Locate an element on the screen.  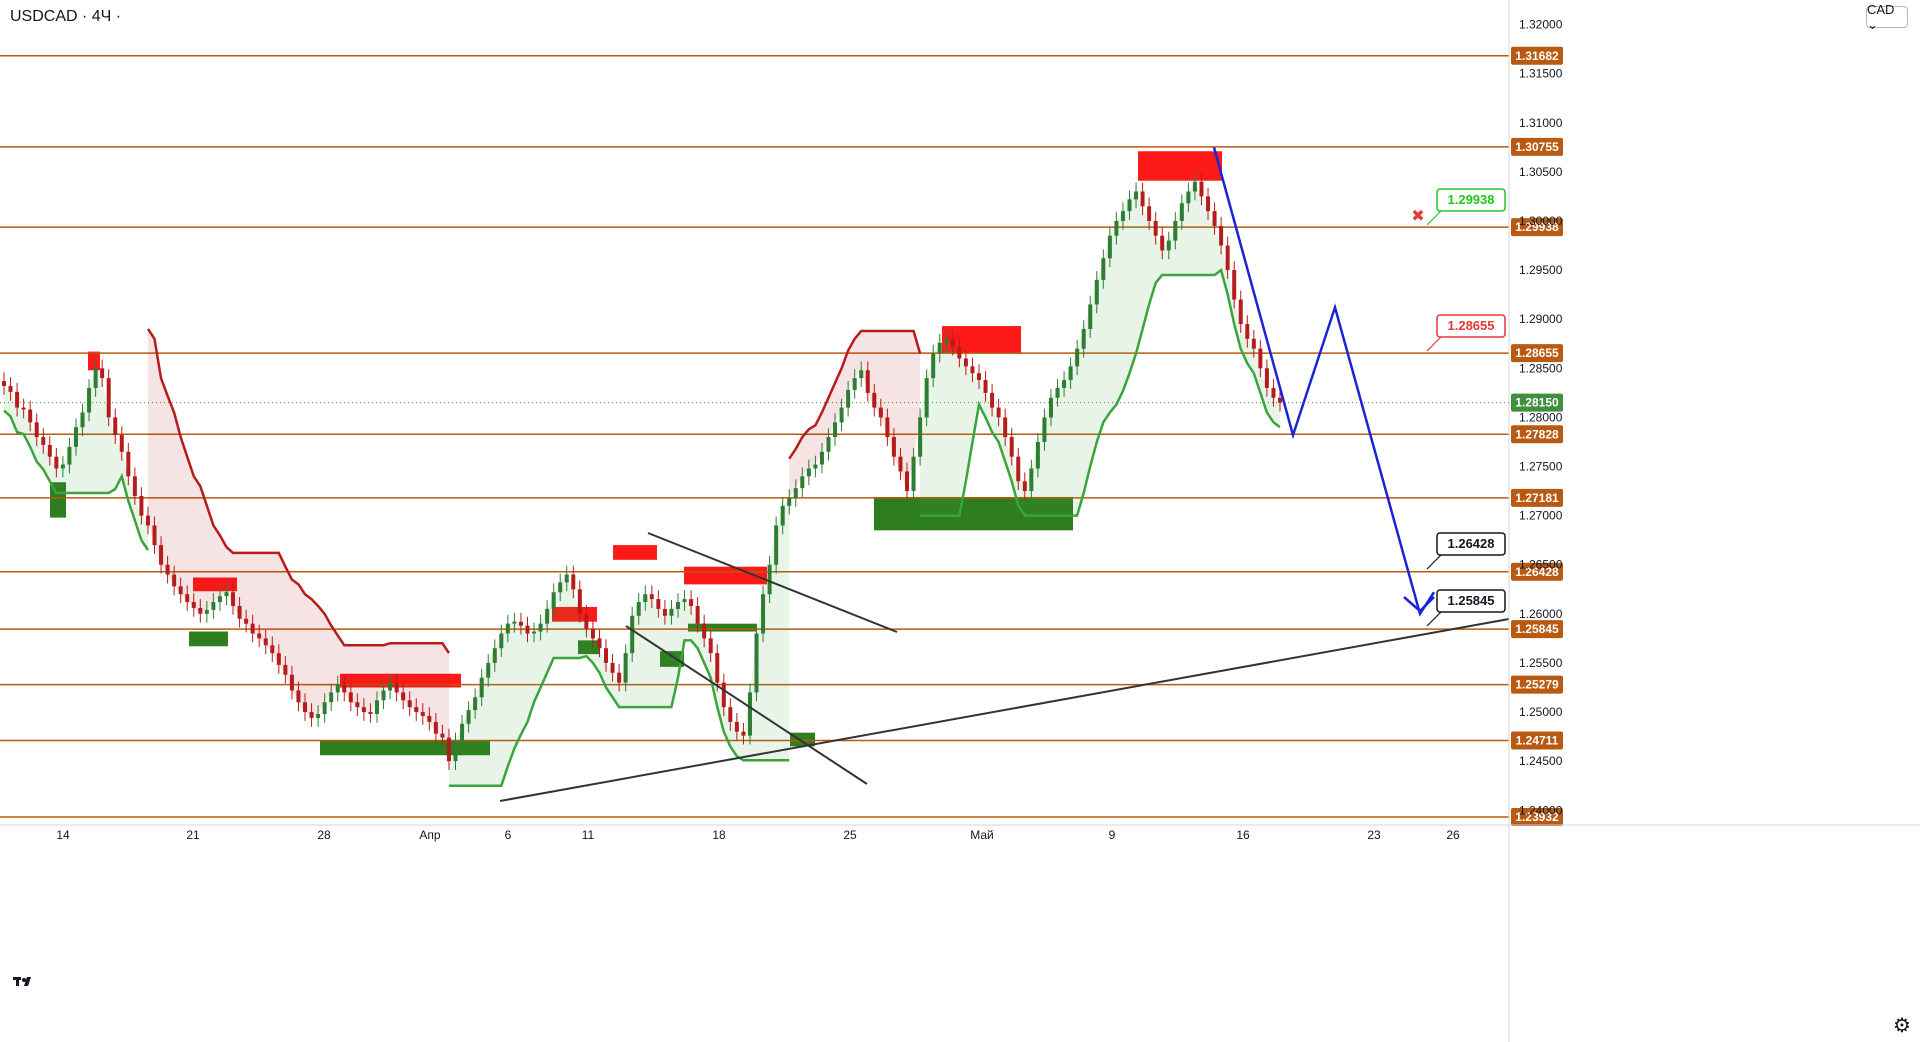
price-tick-label: 1.28500 is located at coordinates (1541, 368).